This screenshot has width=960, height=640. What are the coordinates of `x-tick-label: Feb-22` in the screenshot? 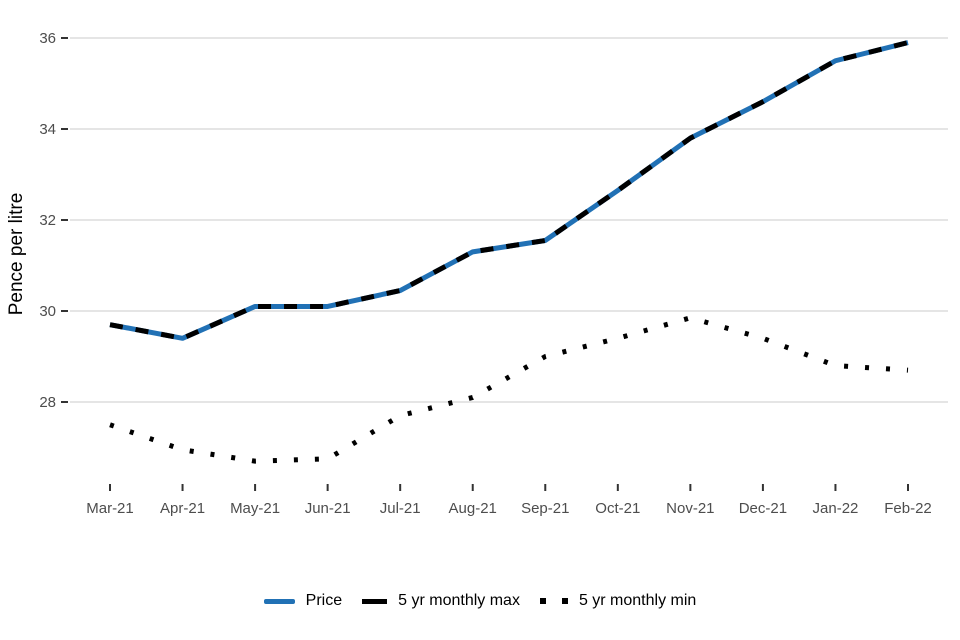 It's located at (908, 508).